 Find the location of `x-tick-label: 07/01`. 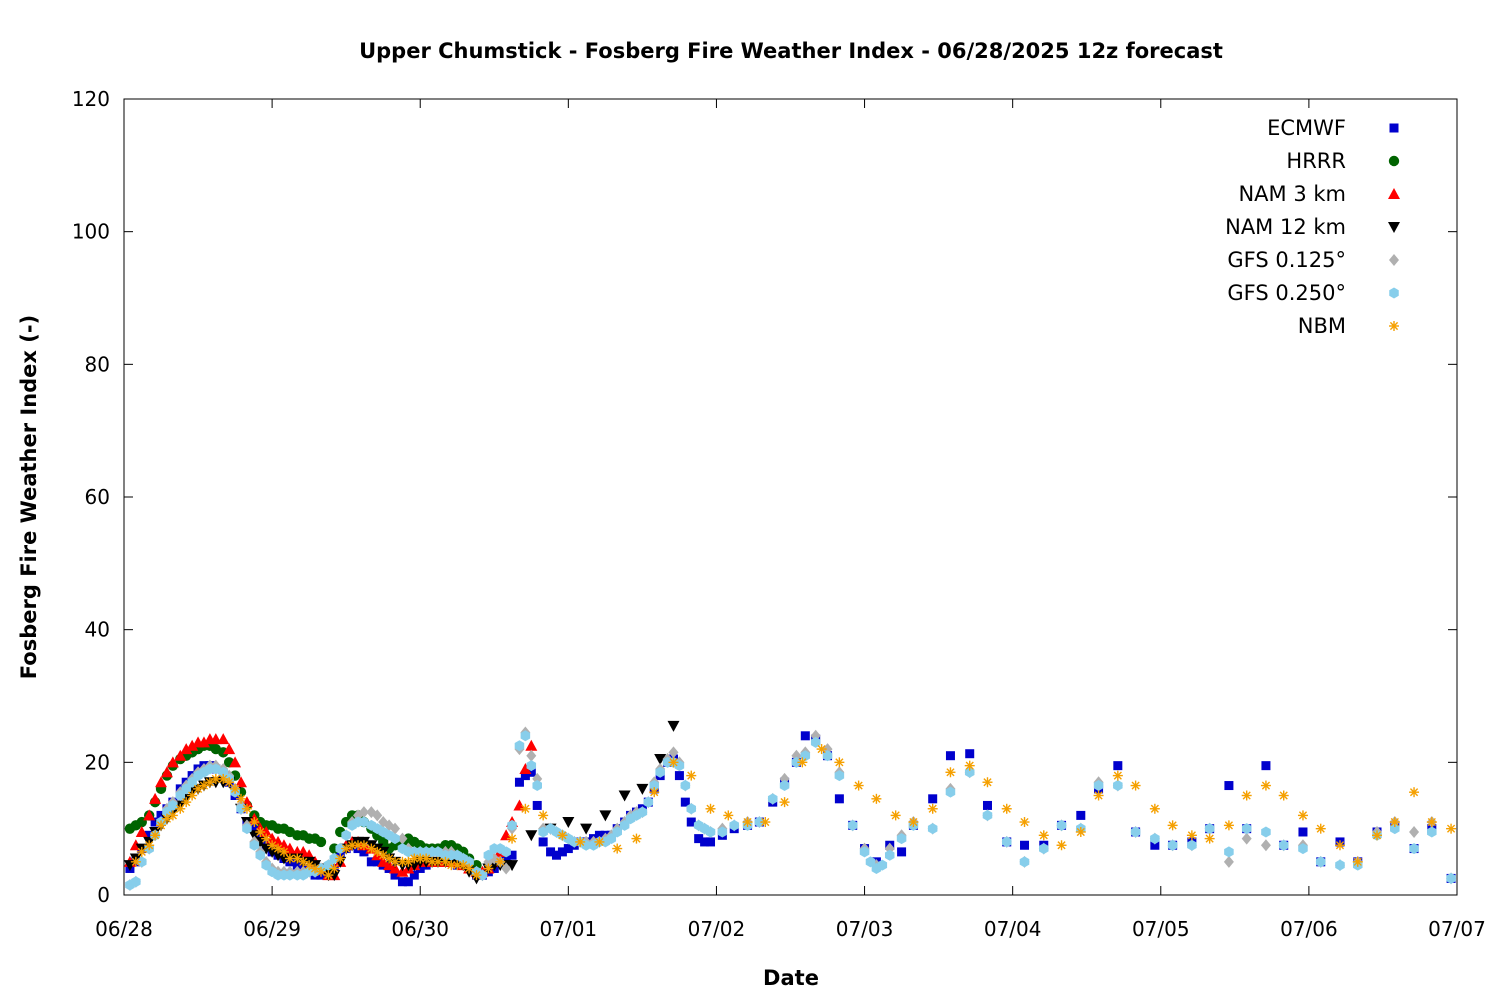

x-tick-label: 07/01 is located at coordinates (569, 929).